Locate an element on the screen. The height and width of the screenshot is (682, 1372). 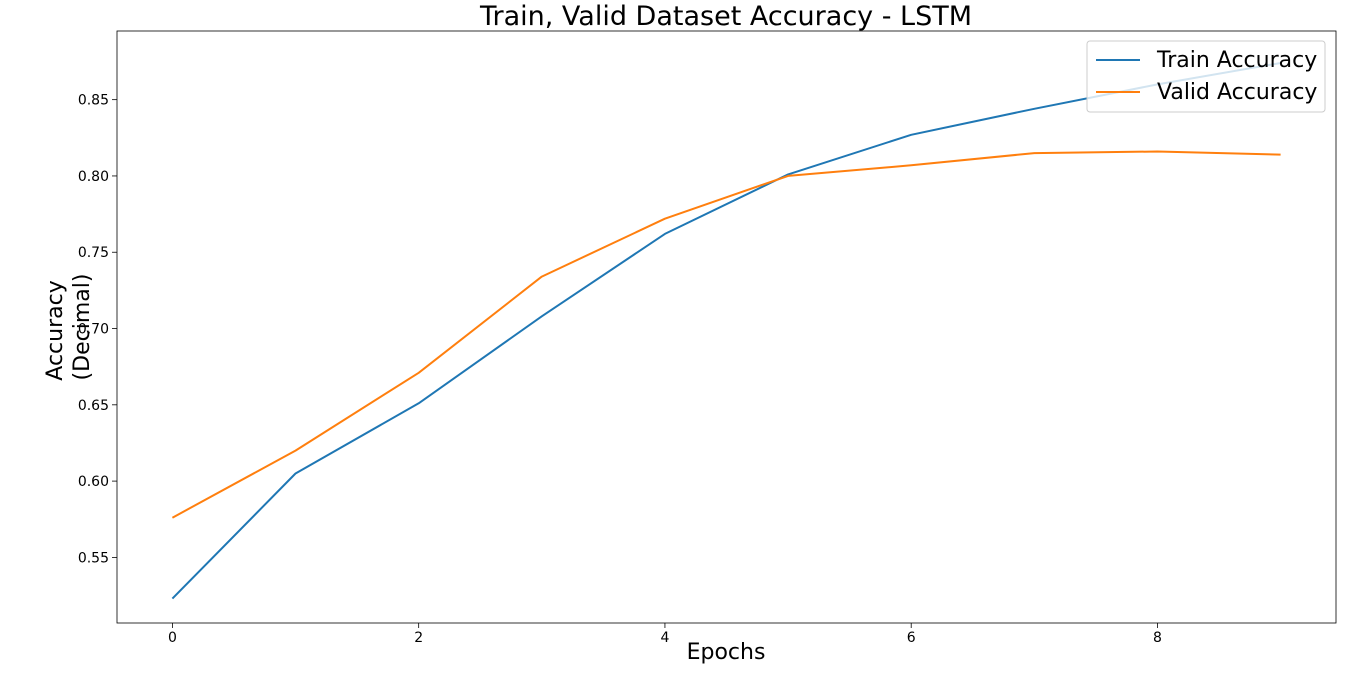
x-tick-label: 4 is located at coordinates (664, 638).